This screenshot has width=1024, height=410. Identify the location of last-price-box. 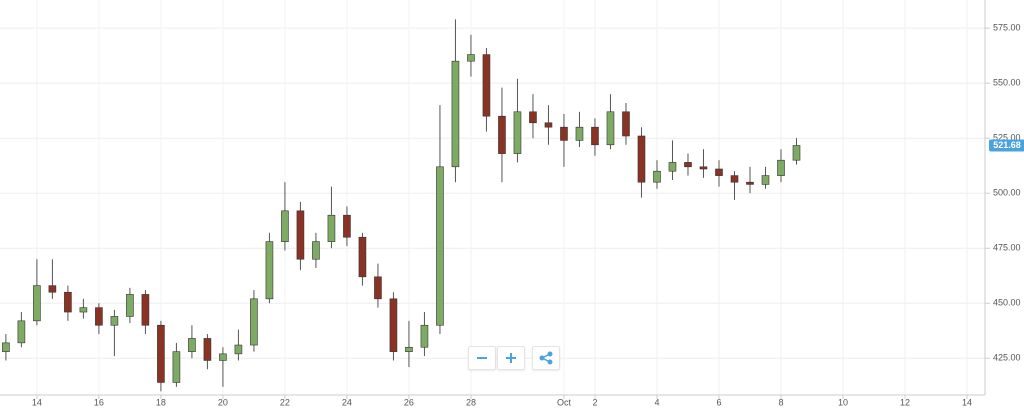
(1006, 145).